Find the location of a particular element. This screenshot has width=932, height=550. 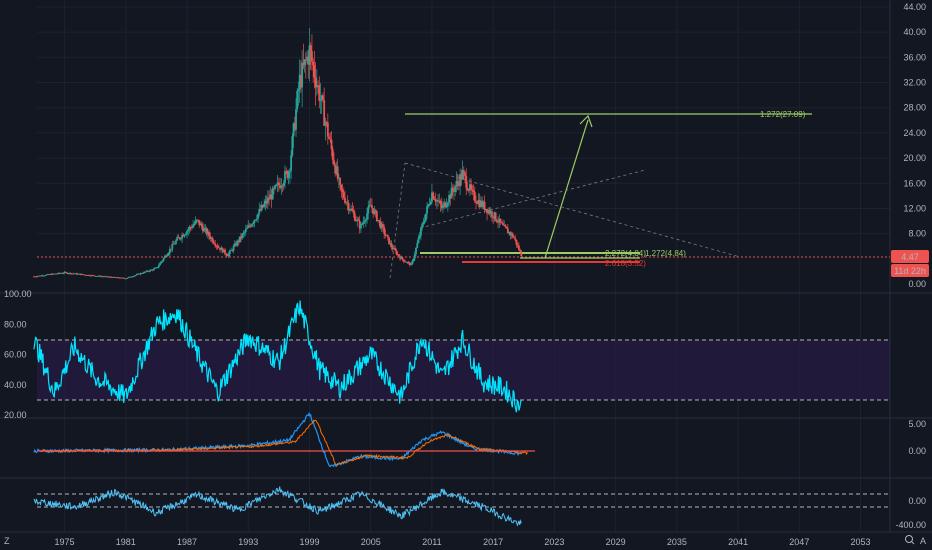

time-tick-label: 2047 is located at coordinates (799, 542).